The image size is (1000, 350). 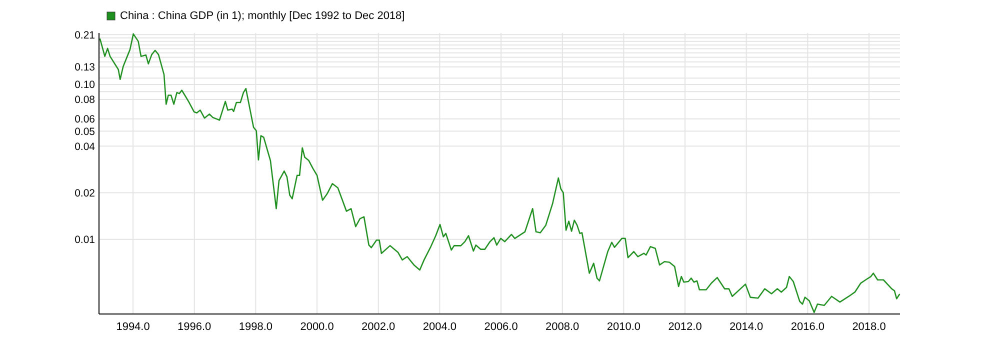 I want to click on x-tick-label: 1994.0, so click(x=133, y=327).